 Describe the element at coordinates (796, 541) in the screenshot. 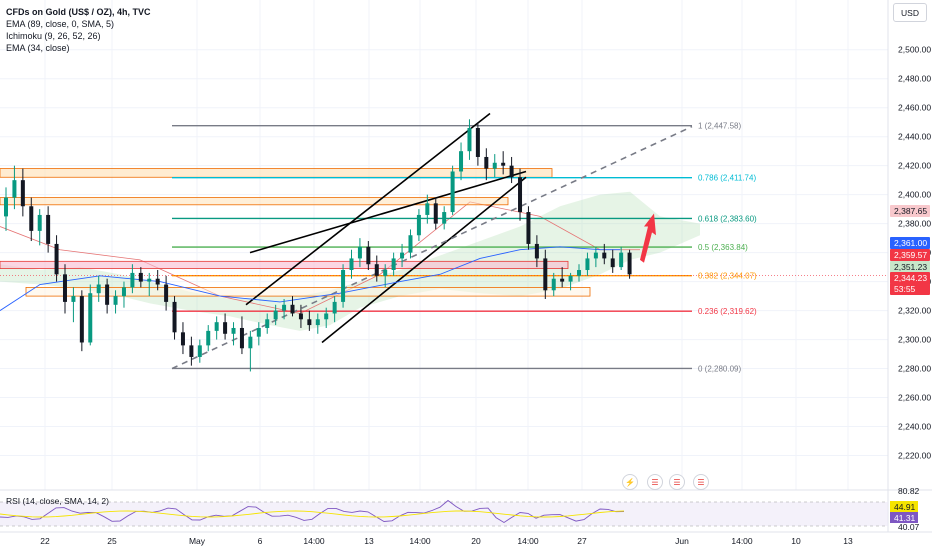

I see `time-axis-label: 10` at that location.